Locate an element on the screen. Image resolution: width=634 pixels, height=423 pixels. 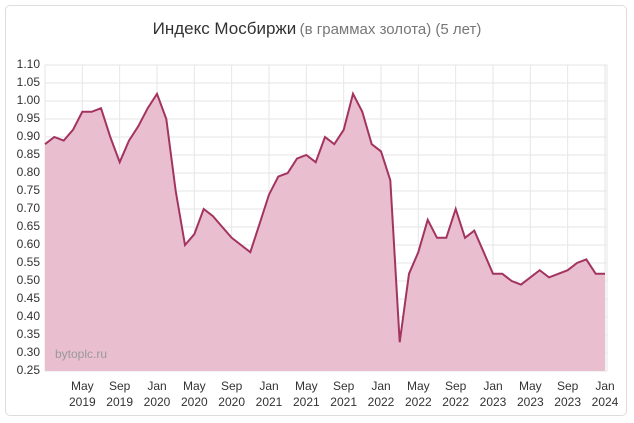
y-tick-label: 0.95 is located at coordinates (29, 118).